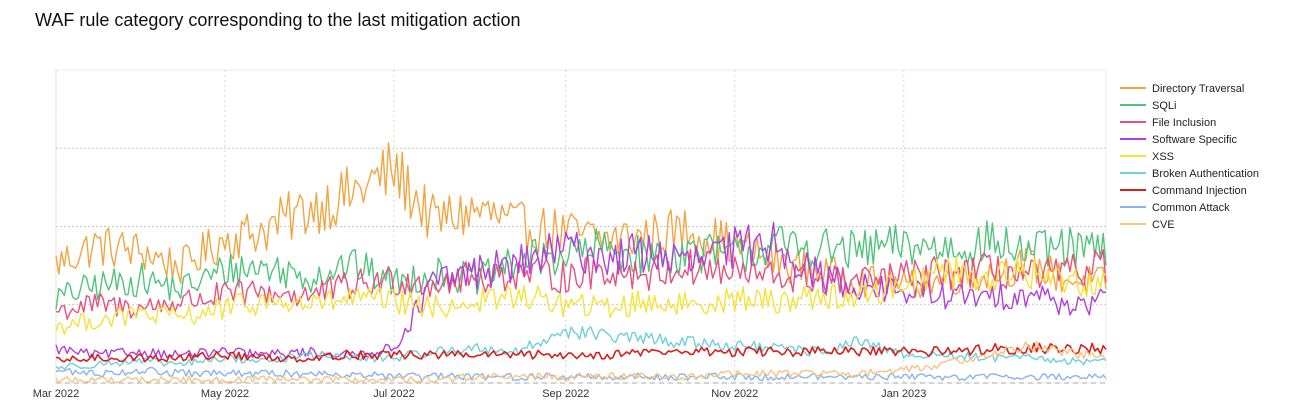  I want to click on x-tick-label: Jan 2023, so click(903, 394).